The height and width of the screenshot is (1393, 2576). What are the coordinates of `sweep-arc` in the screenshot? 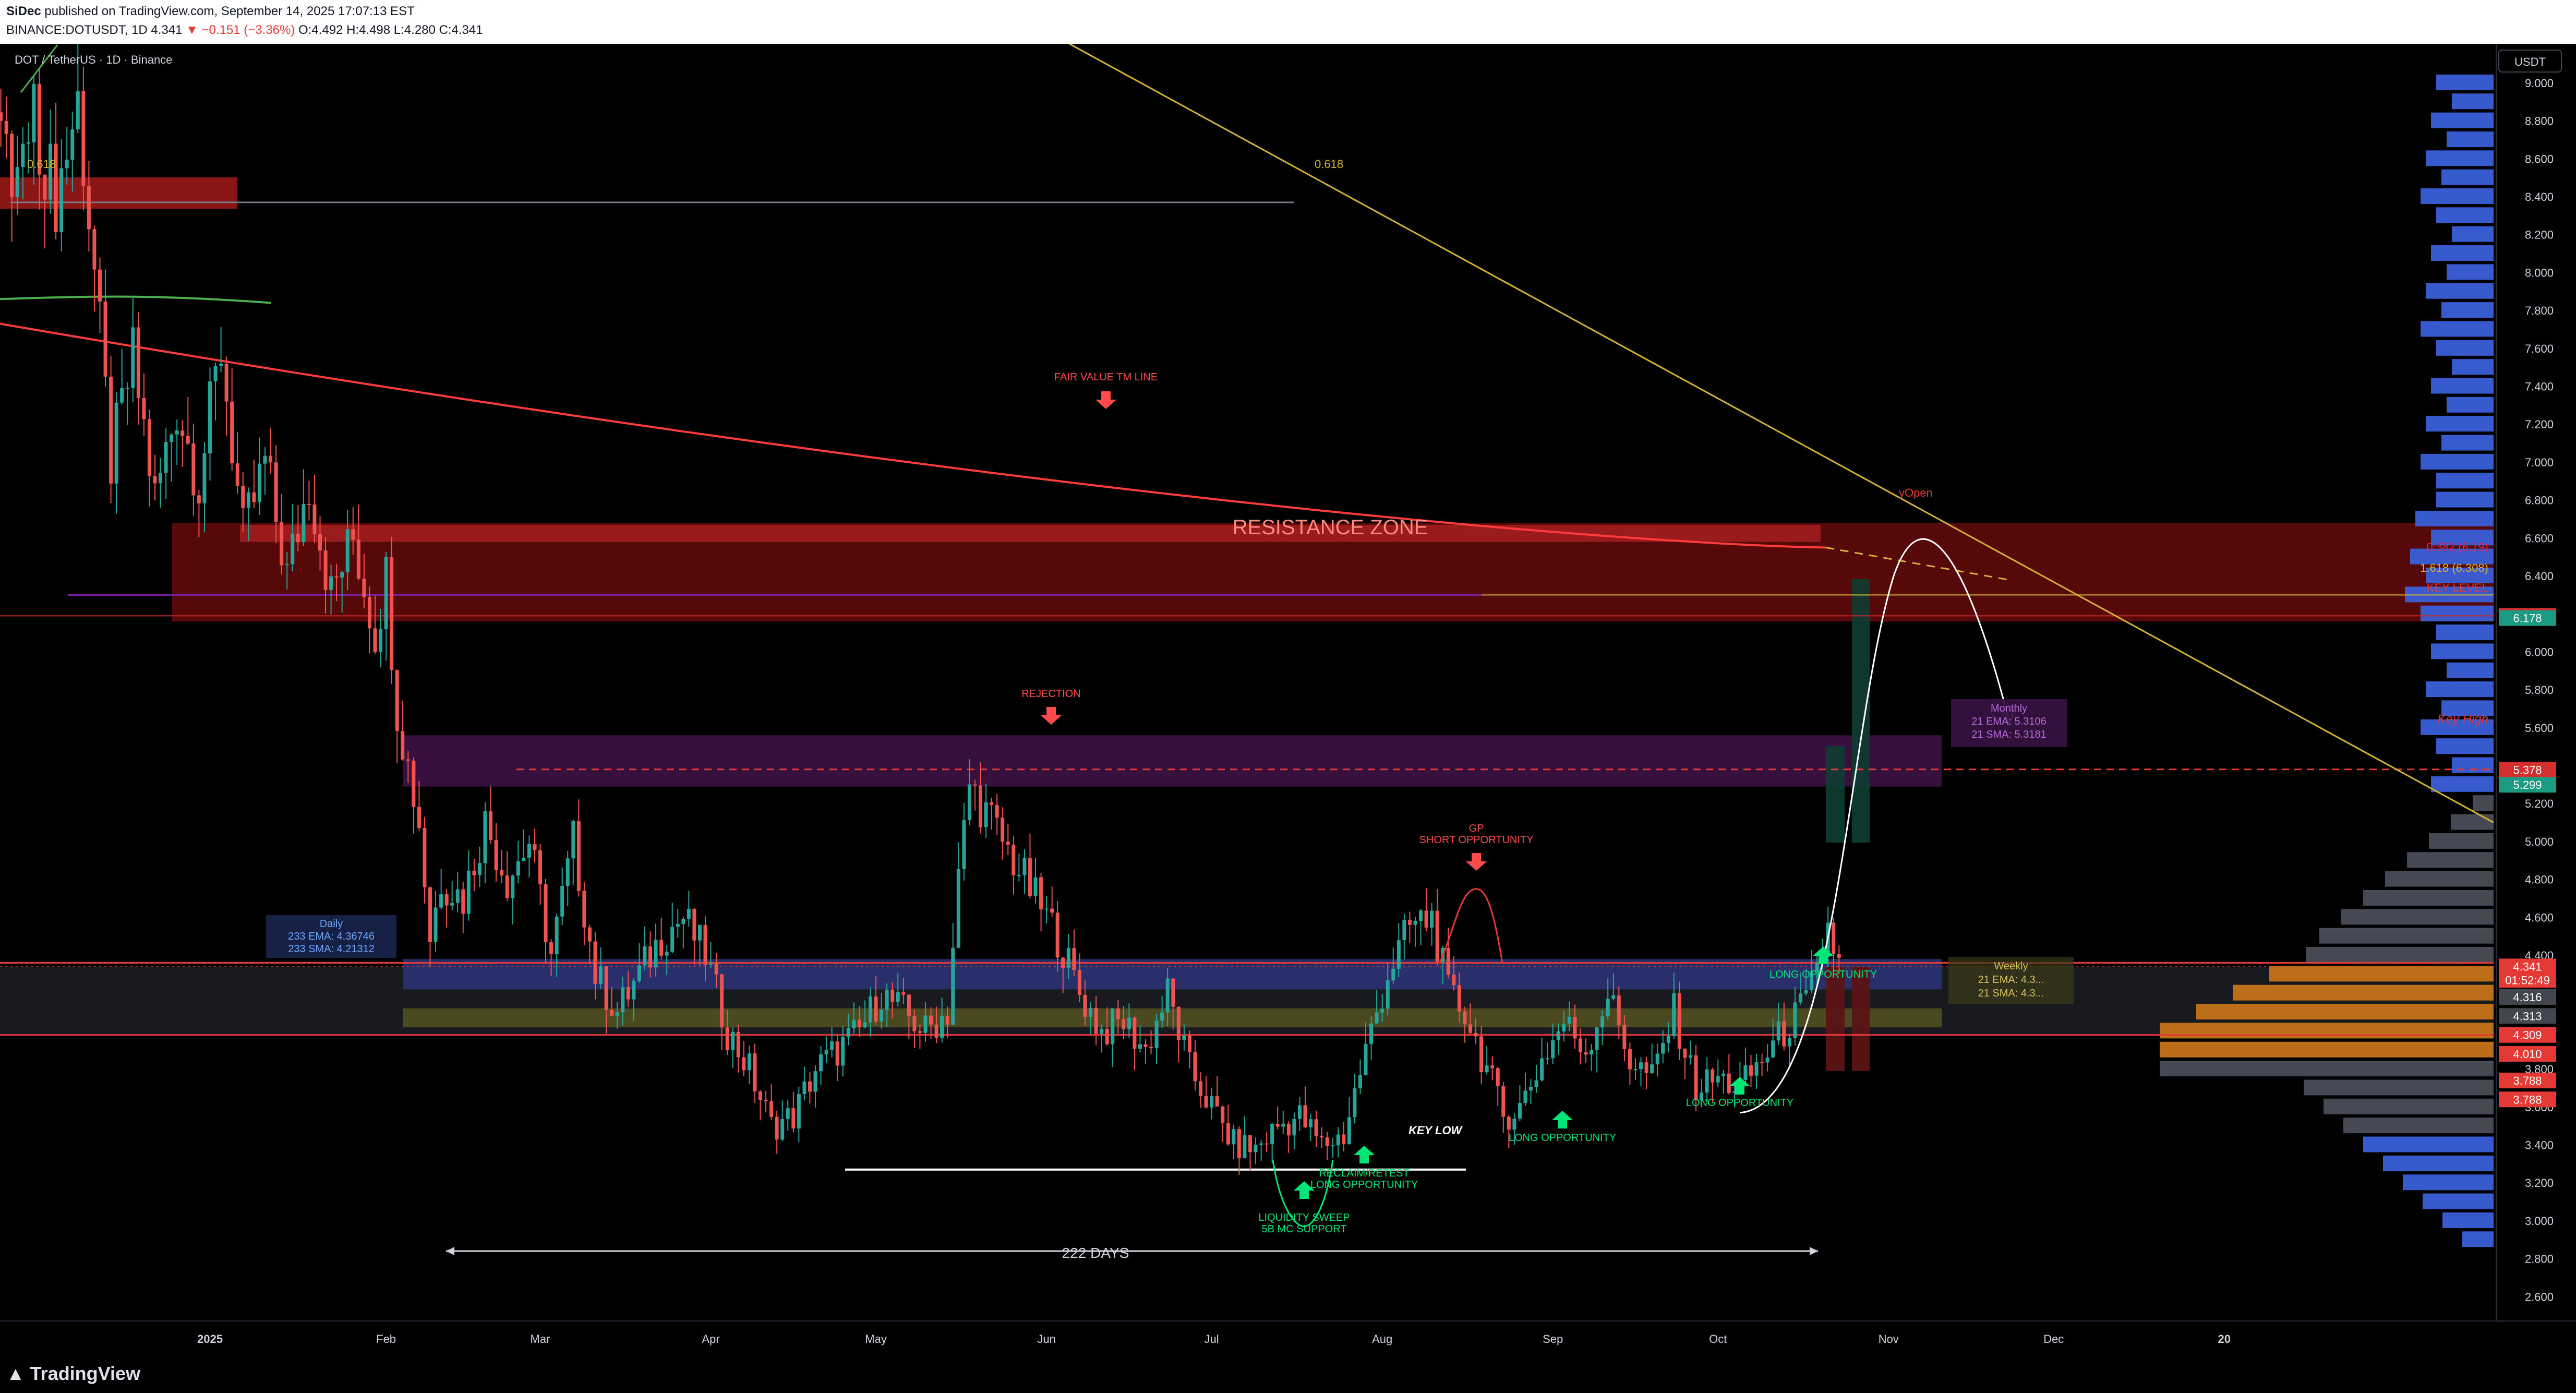 It's located at (1303, 1194).